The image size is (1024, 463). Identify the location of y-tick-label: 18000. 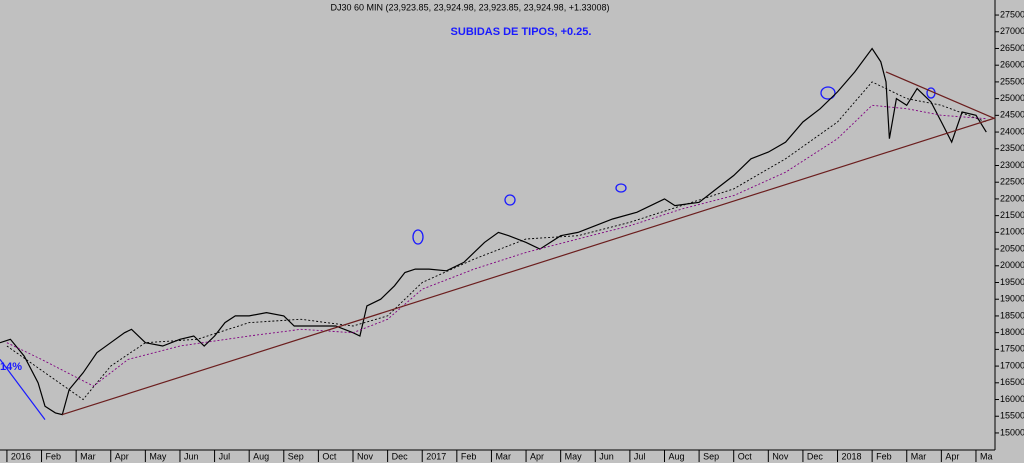
(1012, 332).